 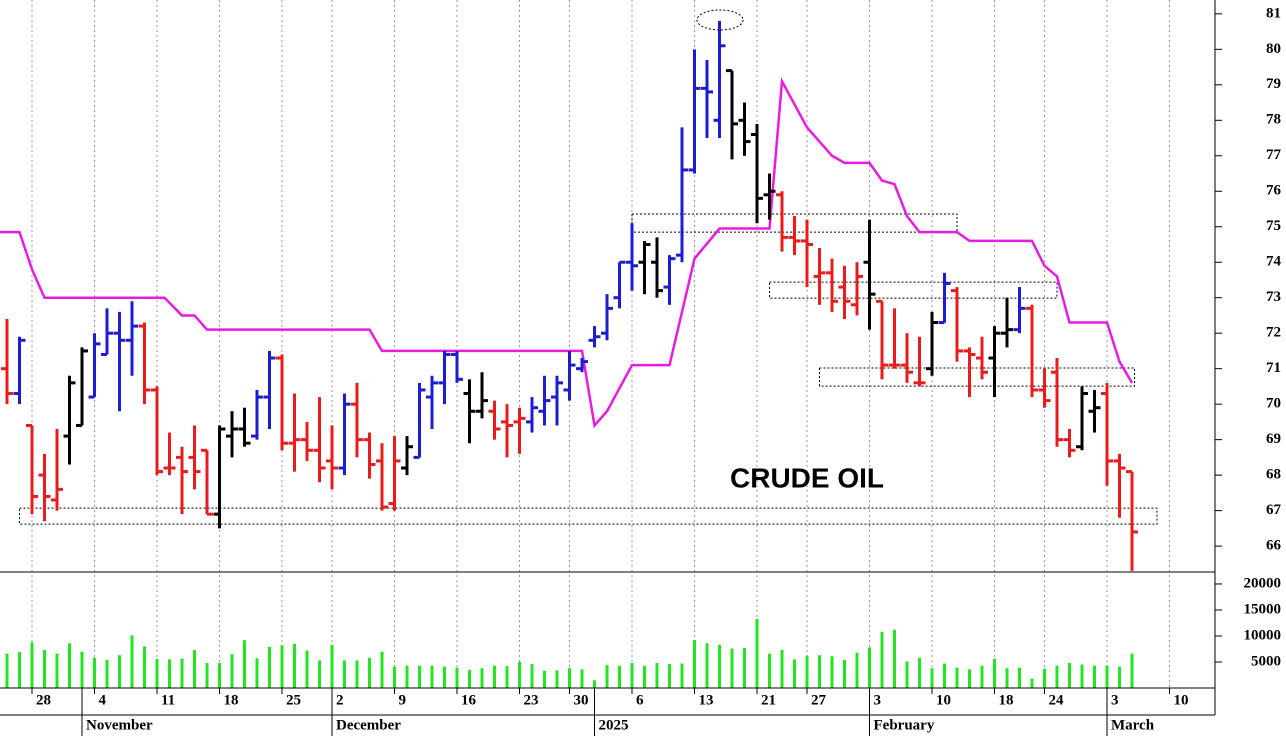 What do you see at coordinates (1133, 725) in the screenshot?
I see `month-label: March` at bounding box center [1133, 725].